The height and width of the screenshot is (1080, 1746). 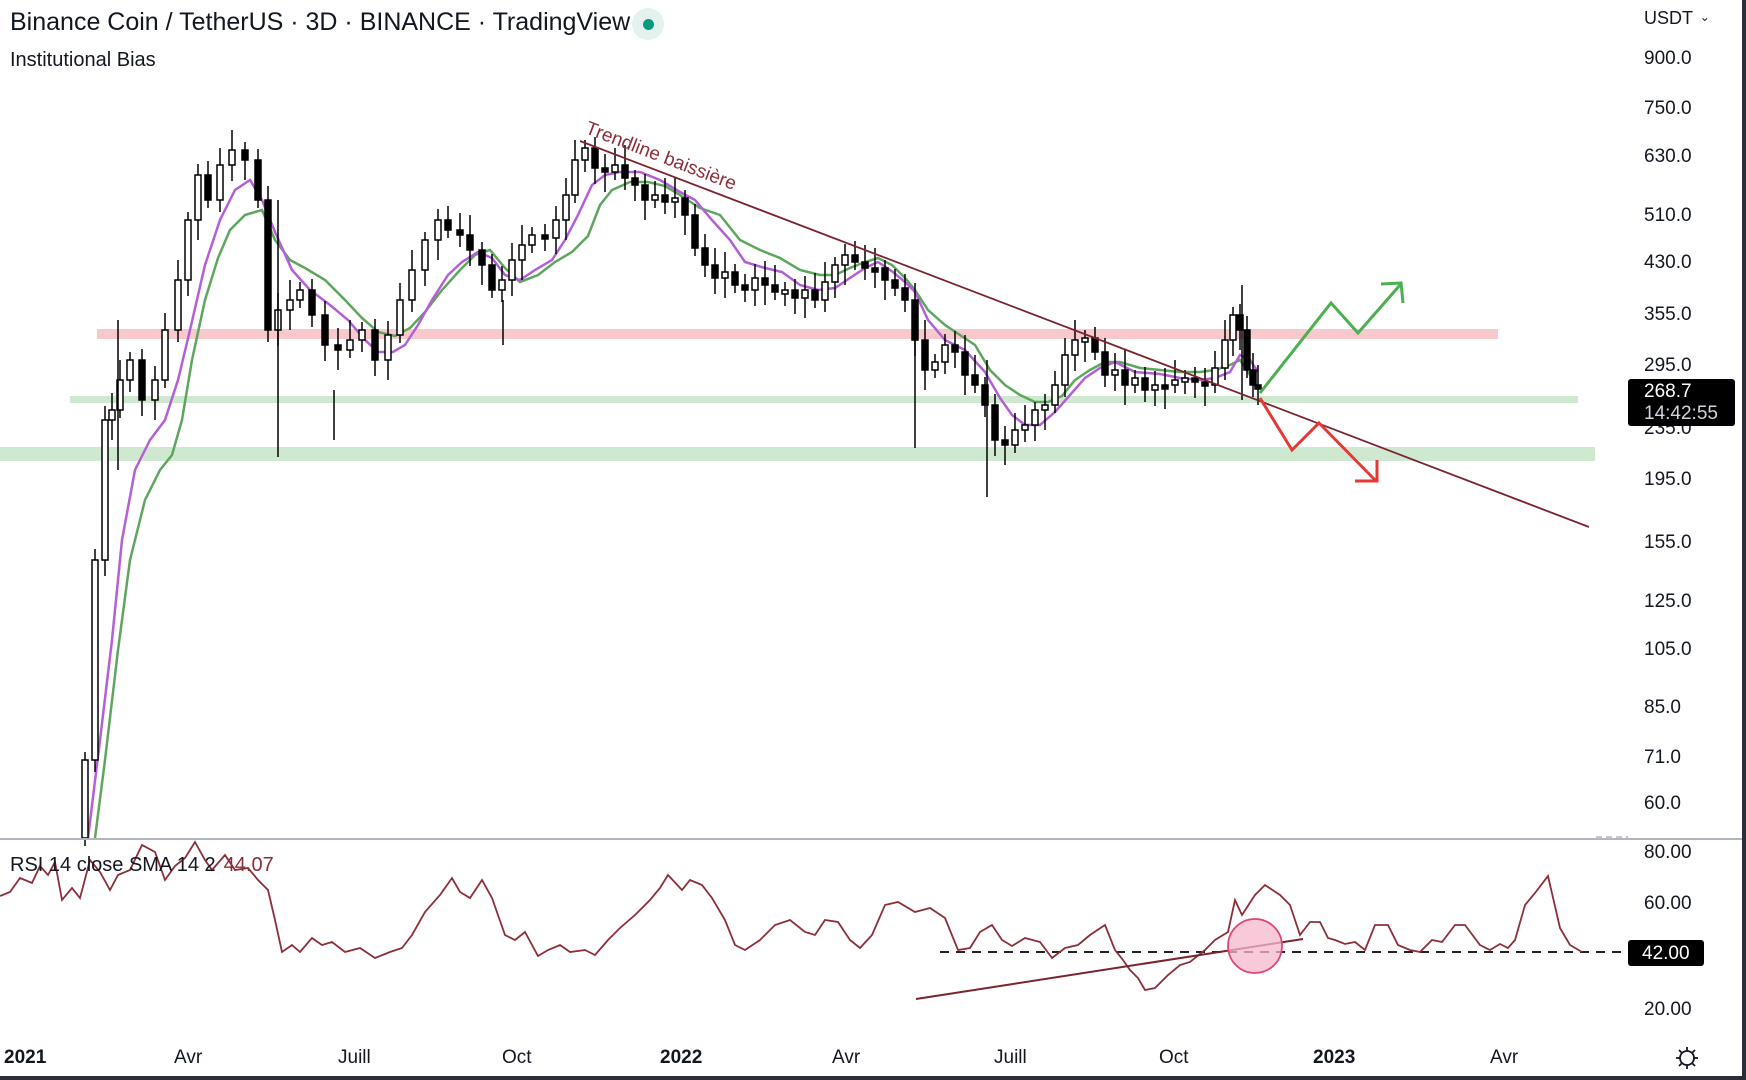 What do you see at coordinates (1318, 440) in the screenshot?
I see `bearish-scenario-arrow` at bounding box center [1318, 440].